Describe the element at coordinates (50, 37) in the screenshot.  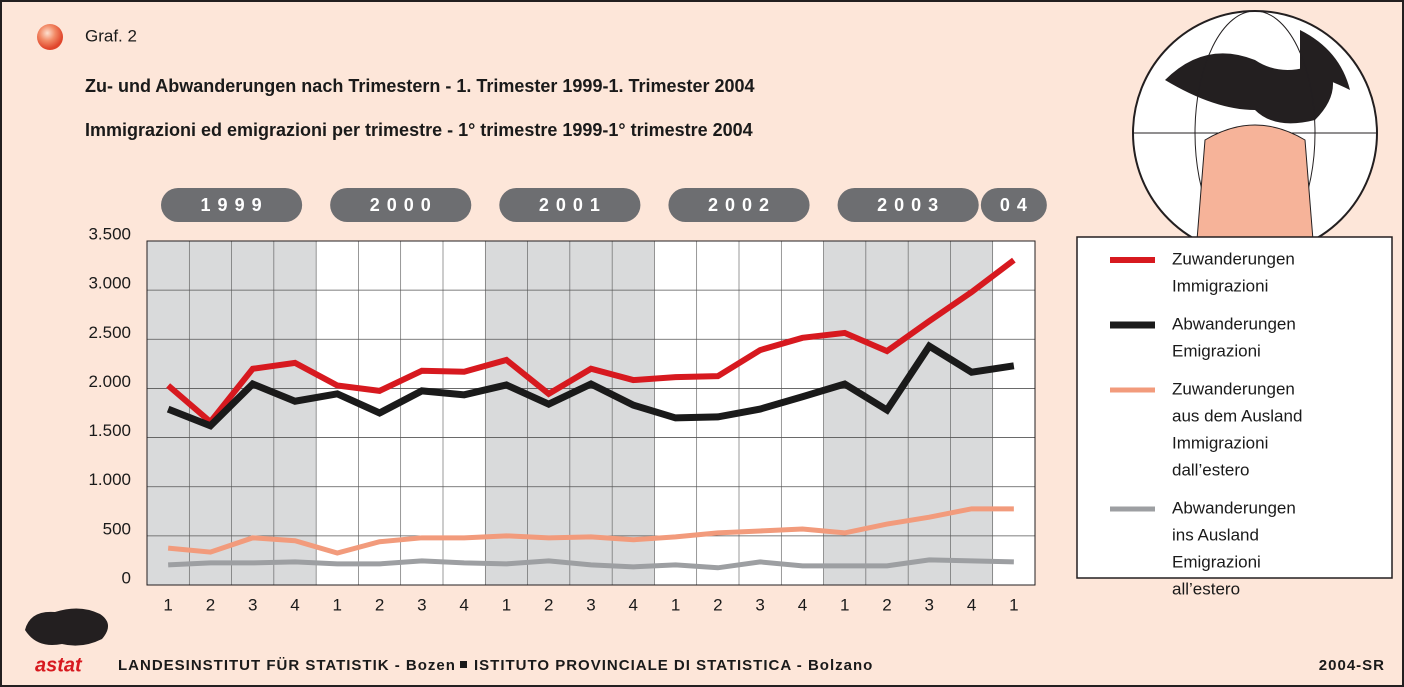
I see `bullet` at that location.